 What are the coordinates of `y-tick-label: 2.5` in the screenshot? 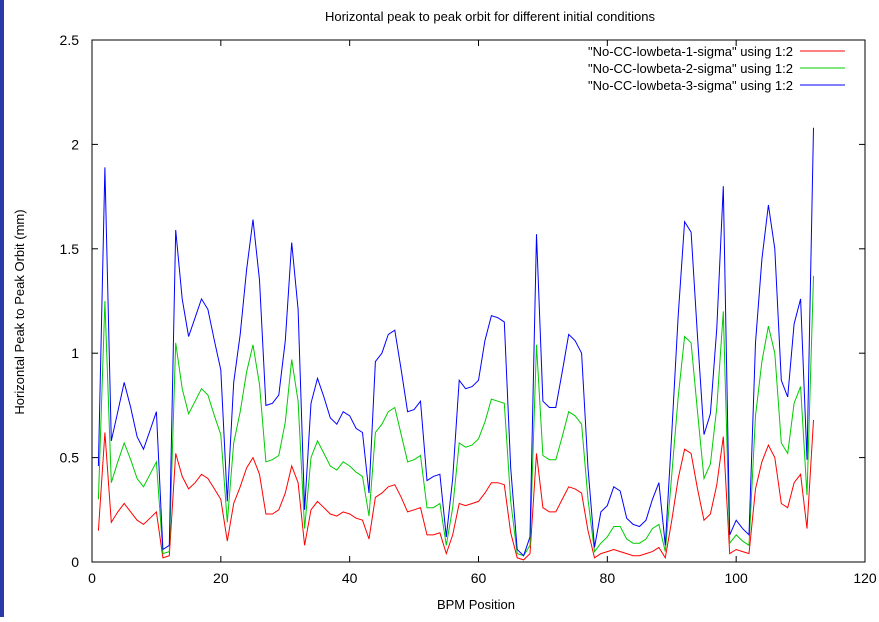 It's located at (70, 40).